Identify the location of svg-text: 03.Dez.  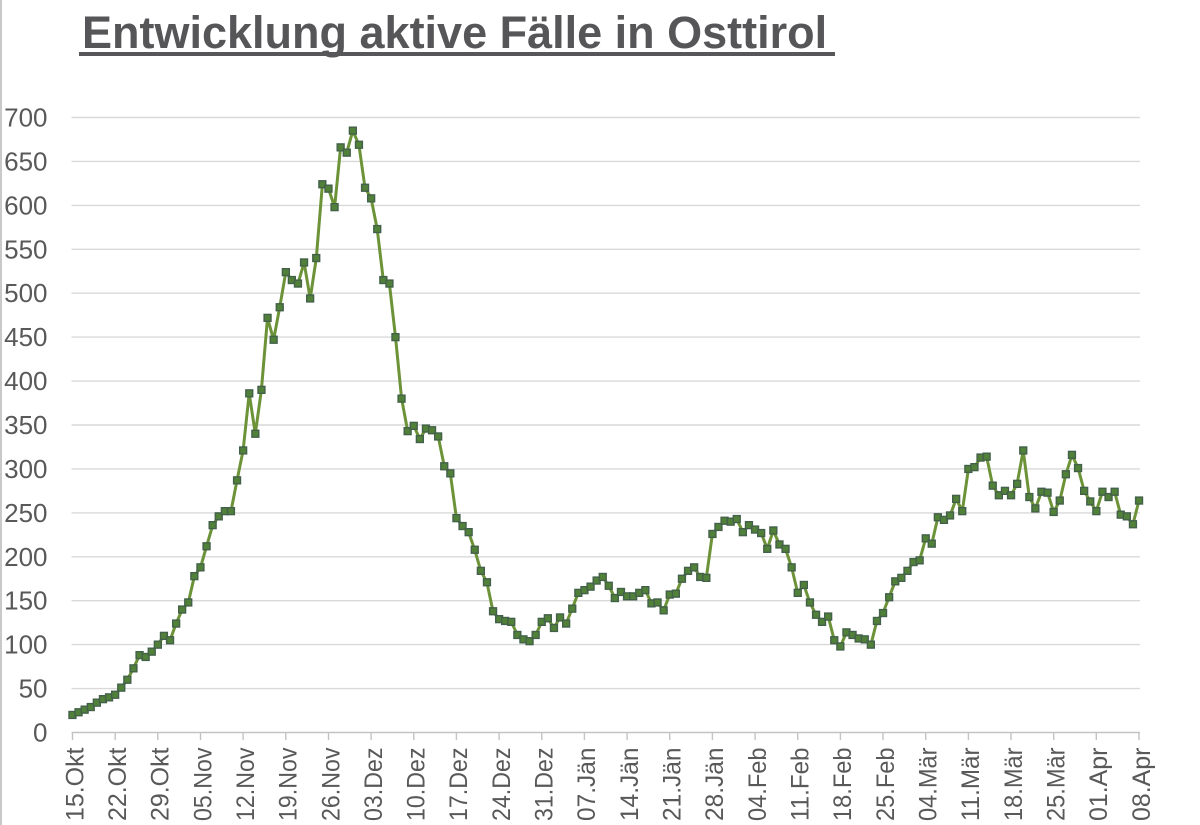
(374, 785).